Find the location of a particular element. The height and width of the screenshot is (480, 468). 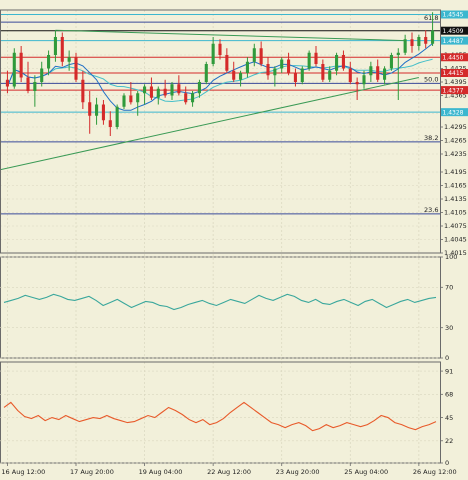

fib-label-1: 50.0 is located at coordinates (431, 79).